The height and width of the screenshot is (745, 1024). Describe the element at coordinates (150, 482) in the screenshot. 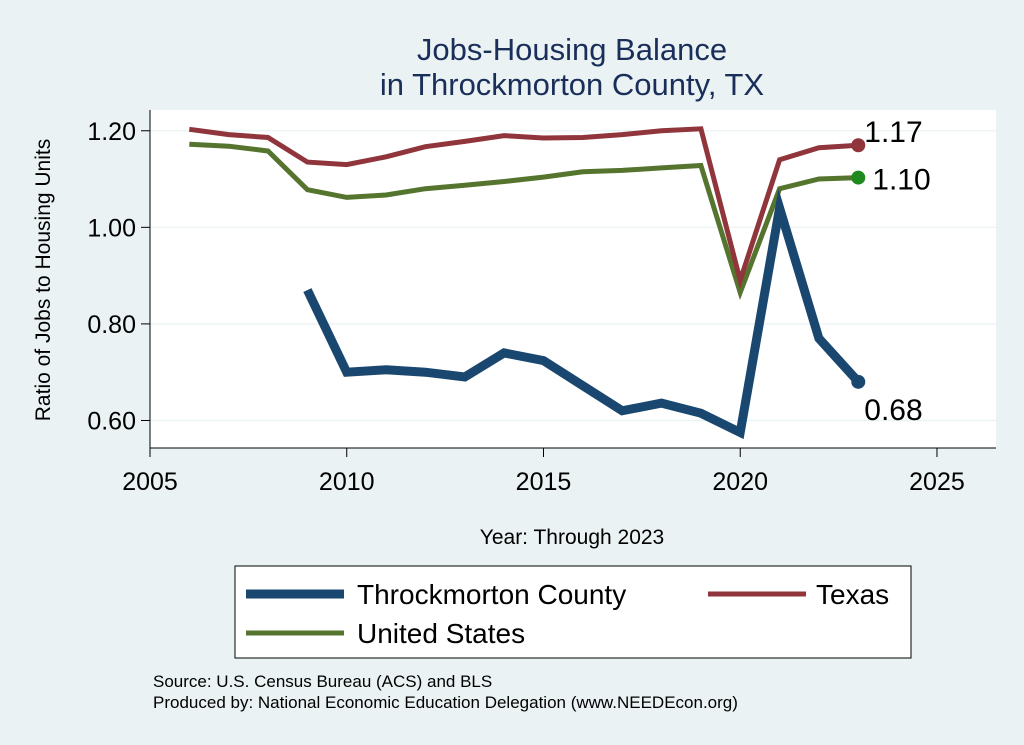

I see `x-tick-label: 2005` at that location.